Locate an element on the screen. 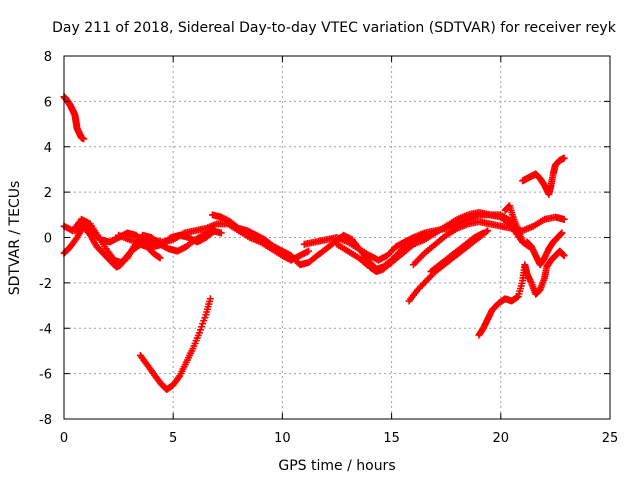  y-tick-label: 8 is located at coordinates (48, 57).